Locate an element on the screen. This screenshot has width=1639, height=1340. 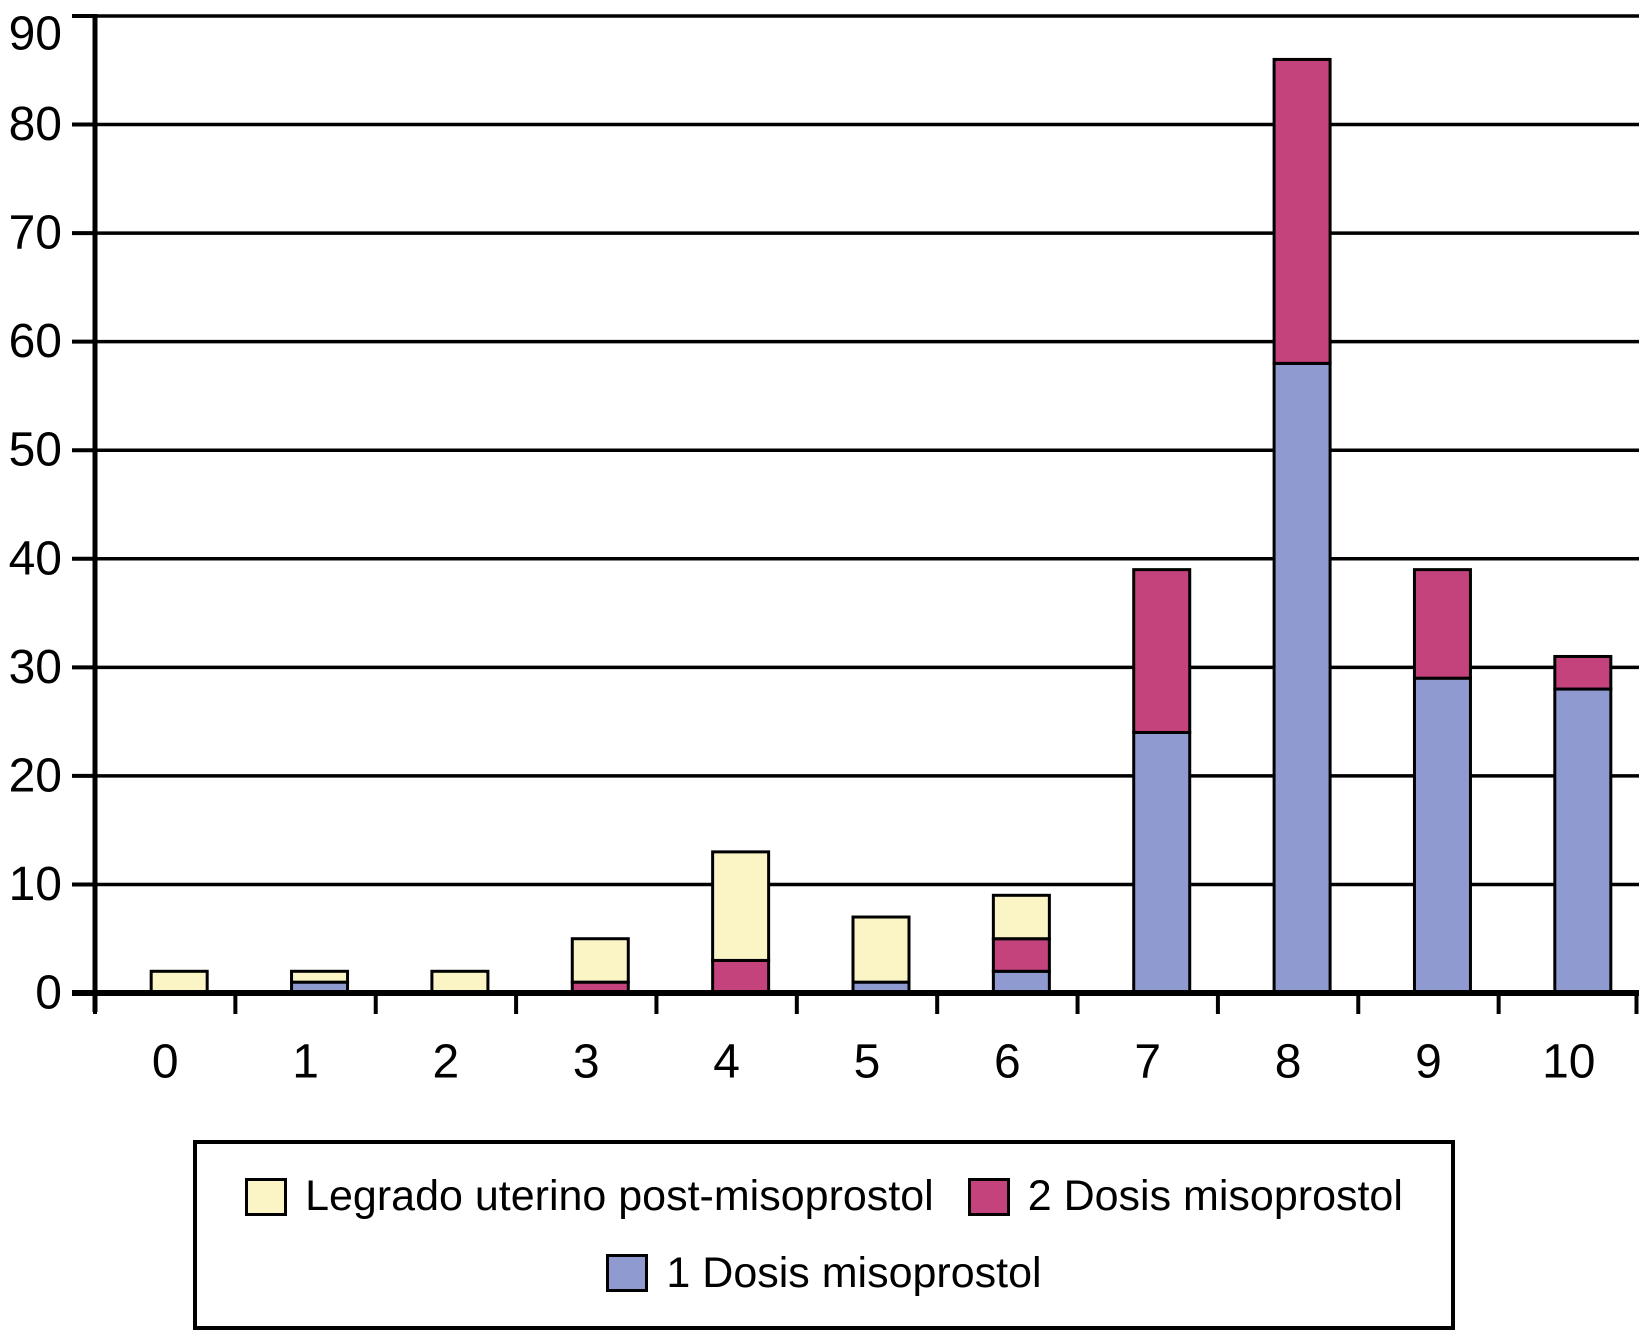
x-tick-label-3: 3 is located at coordinates (586, 1062).